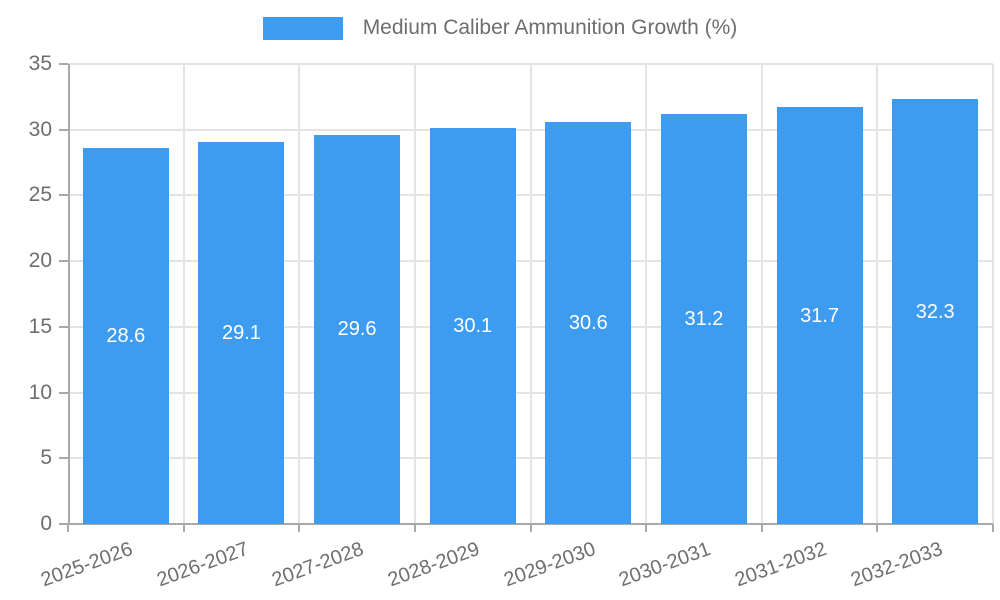 This screenshot has width=1000, height=600. I want to click on y-tick-label: 30, so click(40, 129).